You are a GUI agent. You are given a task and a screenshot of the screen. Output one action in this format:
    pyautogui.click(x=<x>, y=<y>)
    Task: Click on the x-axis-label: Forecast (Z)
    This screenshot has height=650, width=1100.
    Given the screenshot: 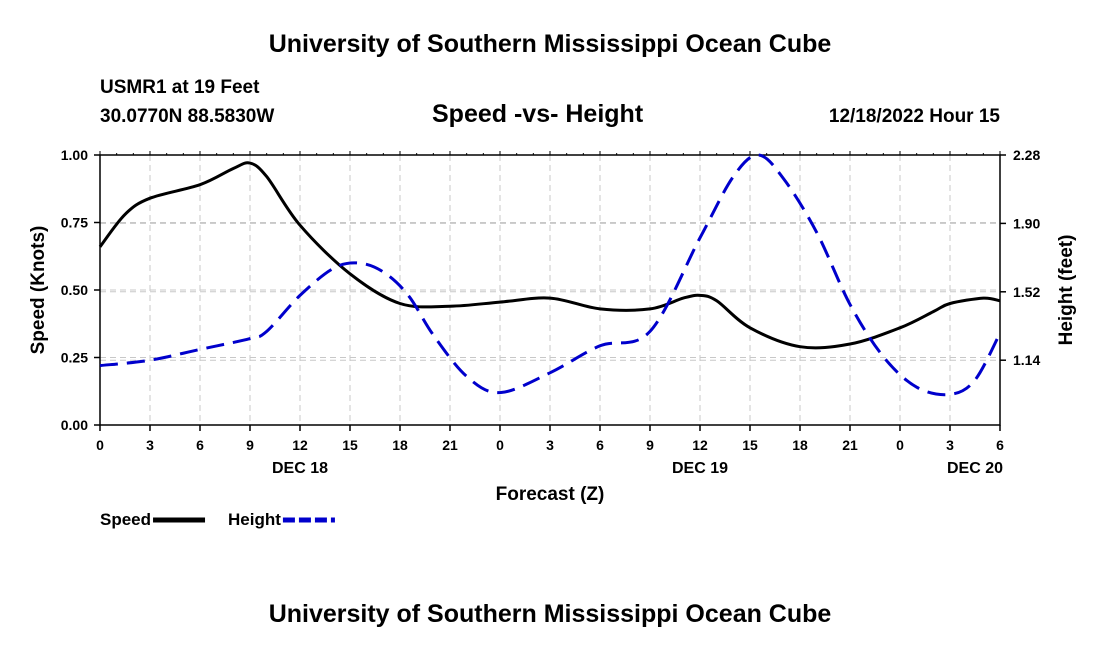 What is the action you would take?
    pyautogui.click(x=550, y=494)
    